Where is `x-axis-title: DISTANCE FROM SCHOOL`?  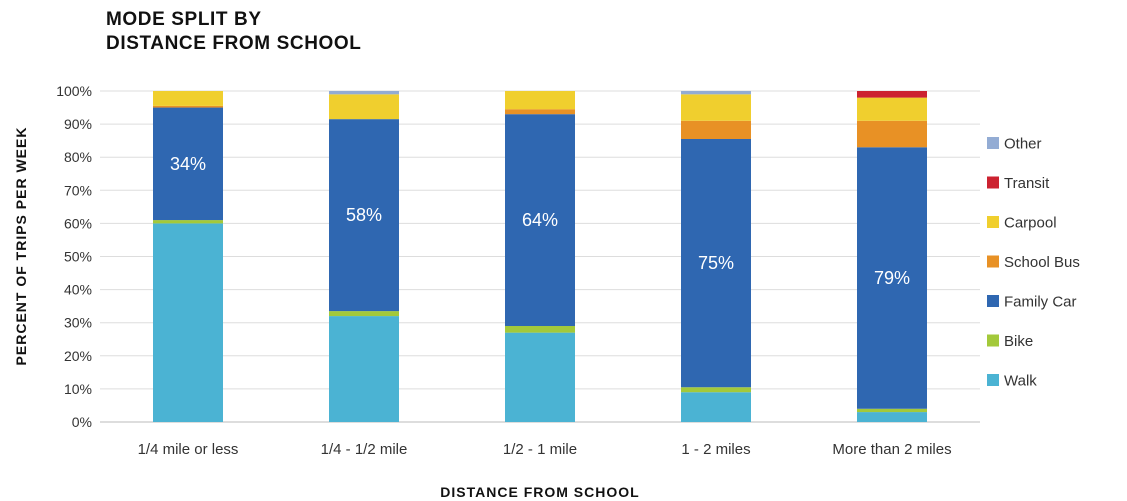
x-axis-title: DISTANCE FROM SCHOOL is located at coordinates (539, 492).